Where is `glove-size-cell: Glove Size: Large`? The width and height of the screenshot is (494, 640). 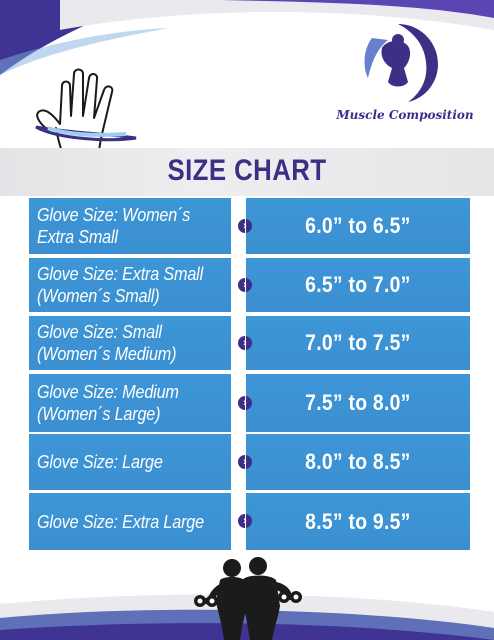 glove-size-cell: Glove Size: Large is located at coordinates (130, 462).